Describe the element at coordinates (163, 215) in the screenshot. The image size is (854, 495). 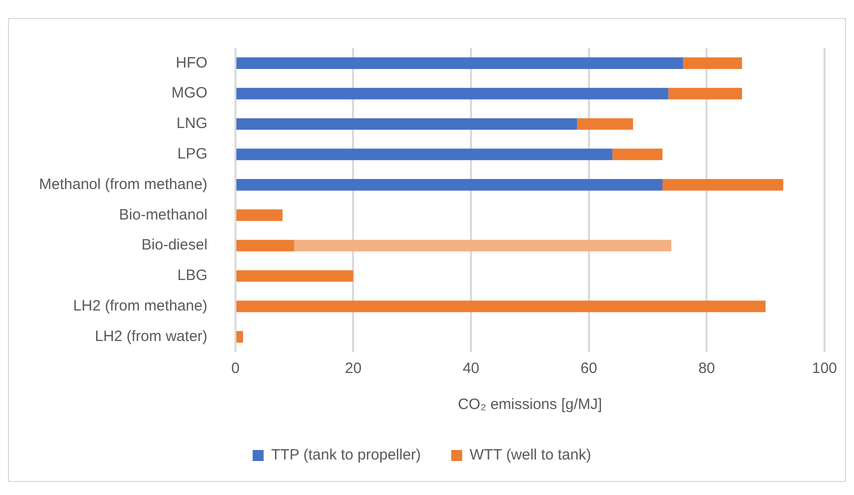
I see `y-tick-label: Bio-methanol` at that location.